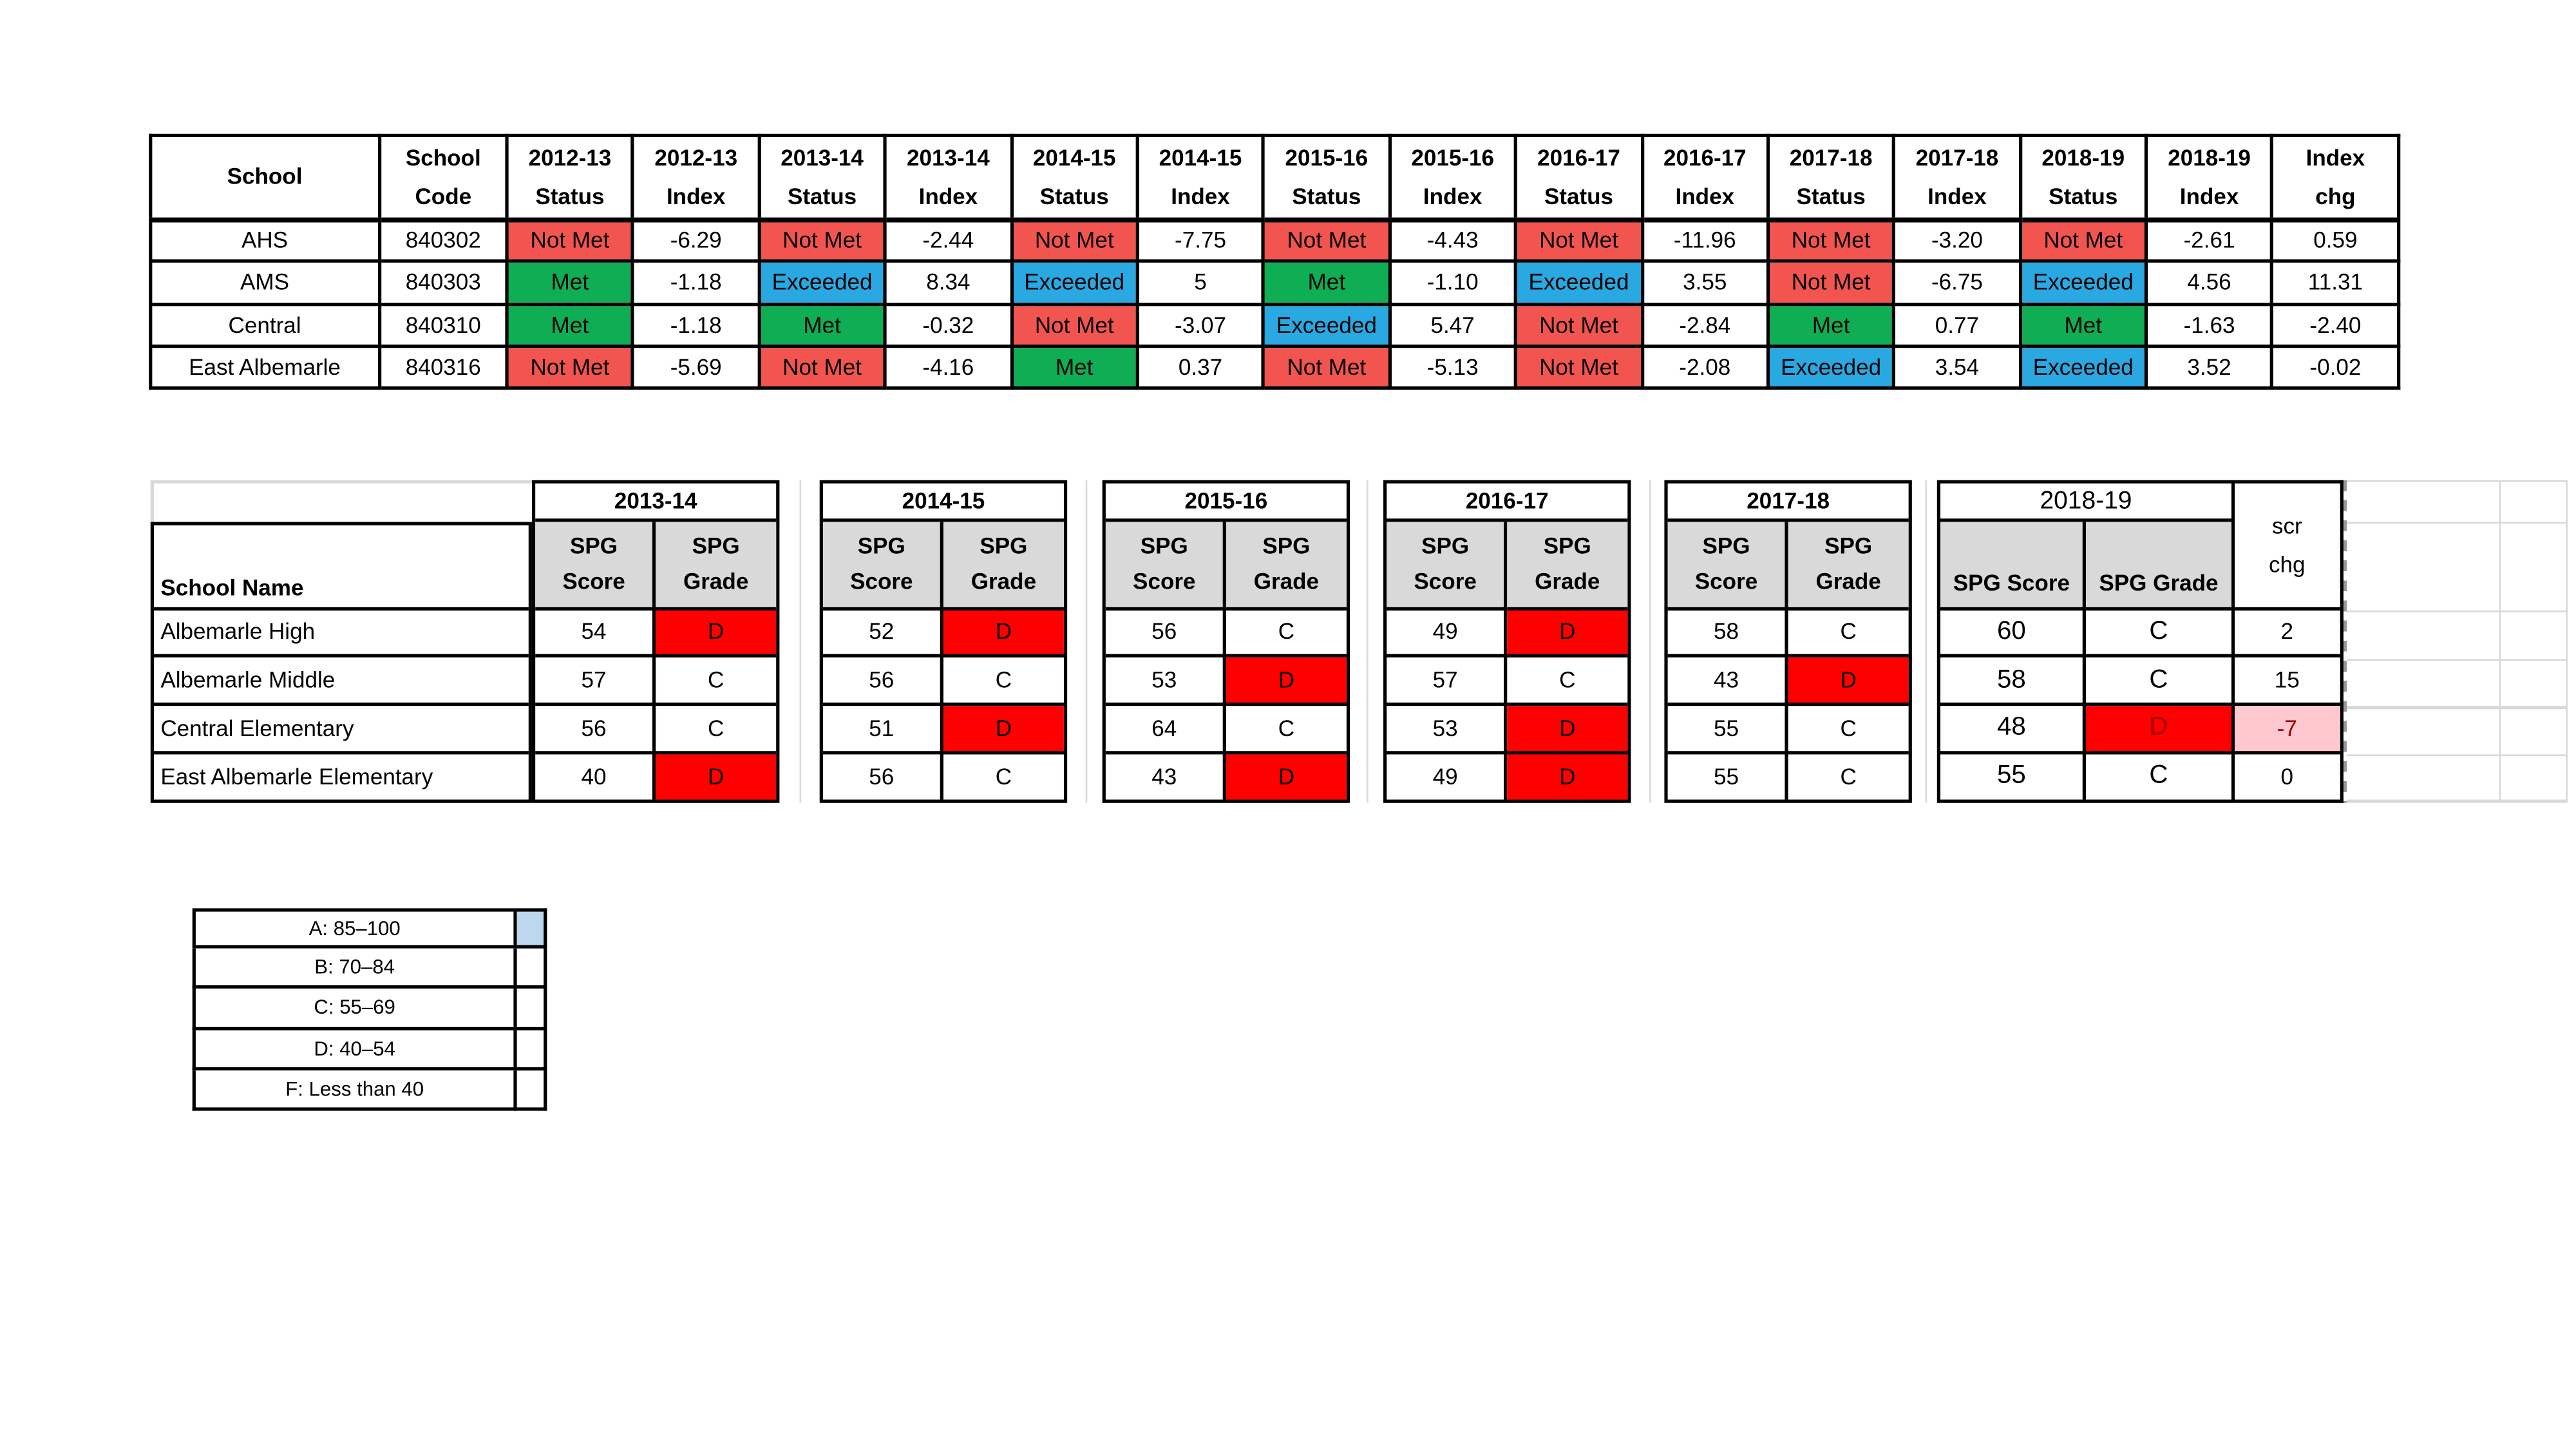 The height and width of the screenshot is (1449, 2576). What do you see at coordinates (2335, 367) in the screenshot?
I see `index-chg-cell: -0.02` at bounding box center [2335, 367].